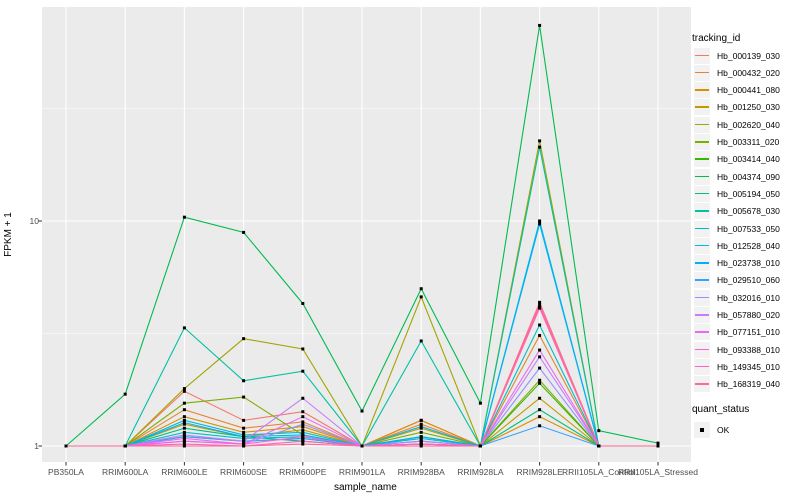  I want to click on legend-item-quant-ok: OK, so click(711, 429).